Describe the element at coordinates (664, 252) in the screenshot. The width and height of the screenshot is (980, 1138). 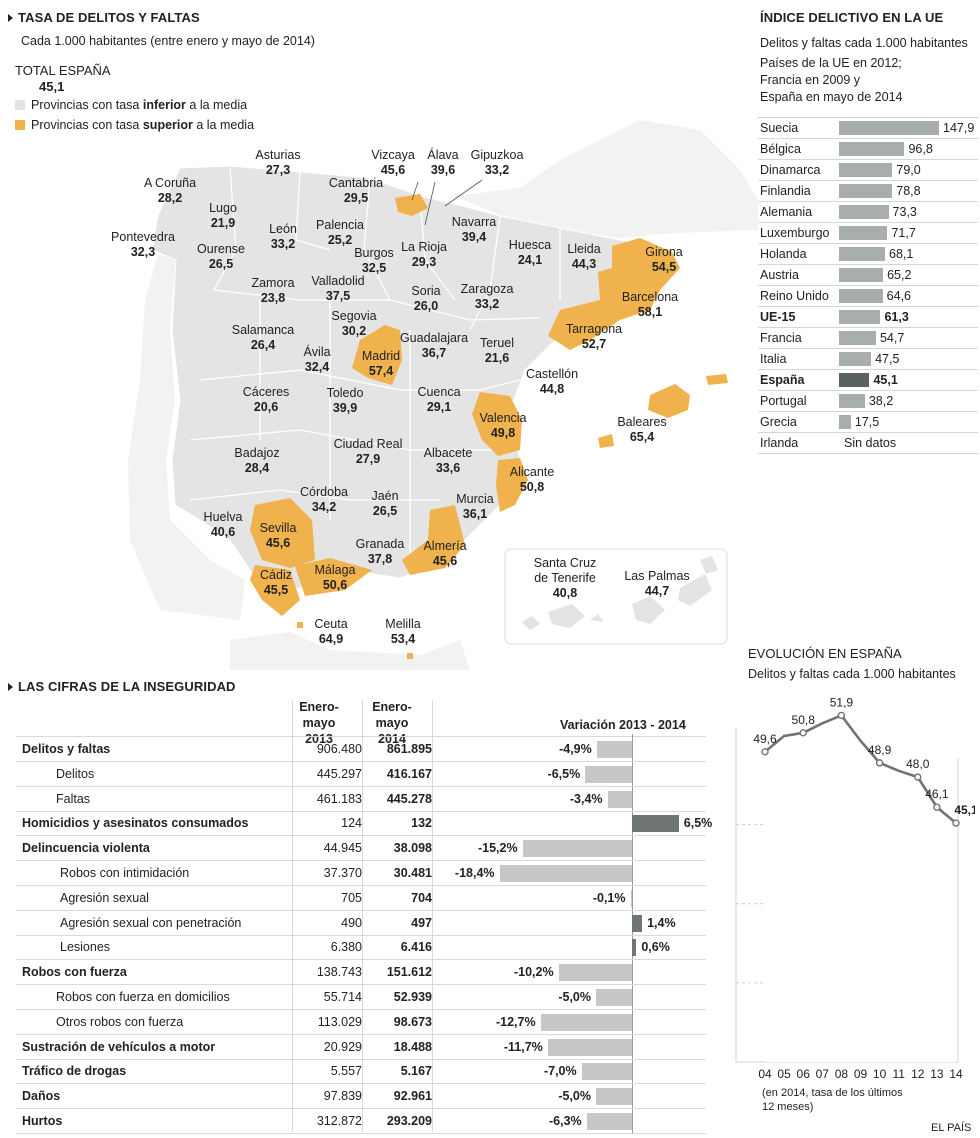
I see `province-name: Girona` at that location.